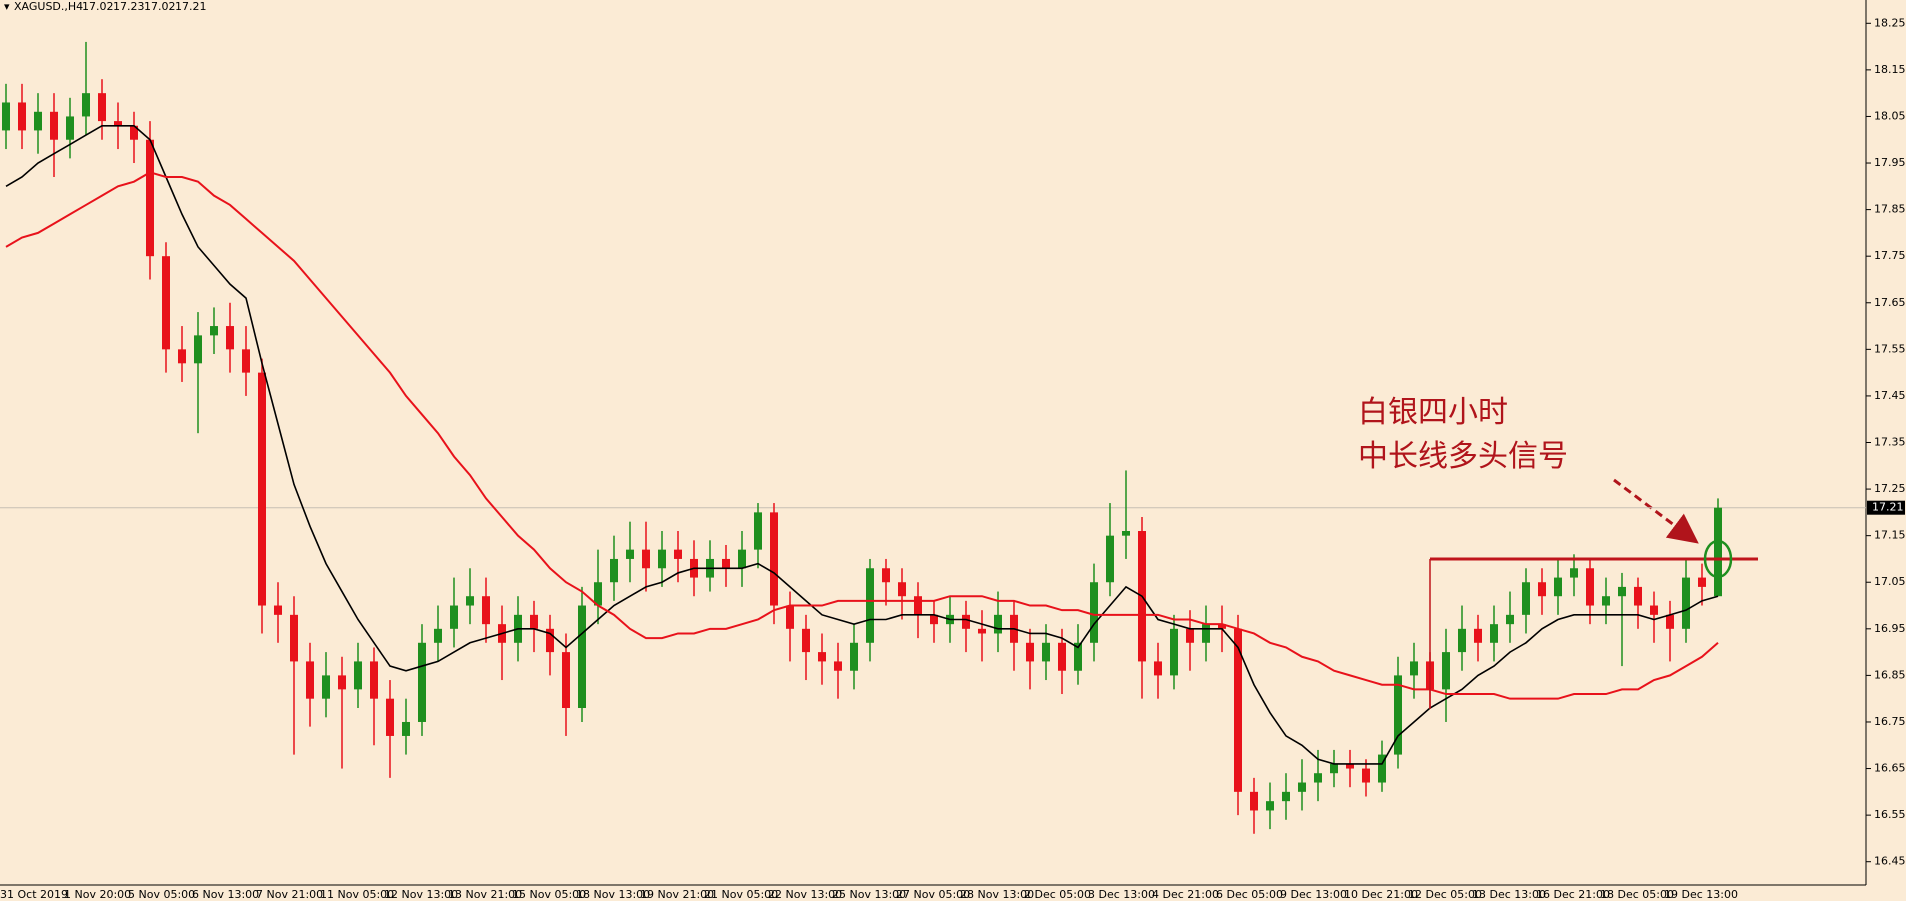 The height and width of the screenshot is (901, 1906). I want to click on x-tick-label: 11 Nov 05:00, so click(357, 894).